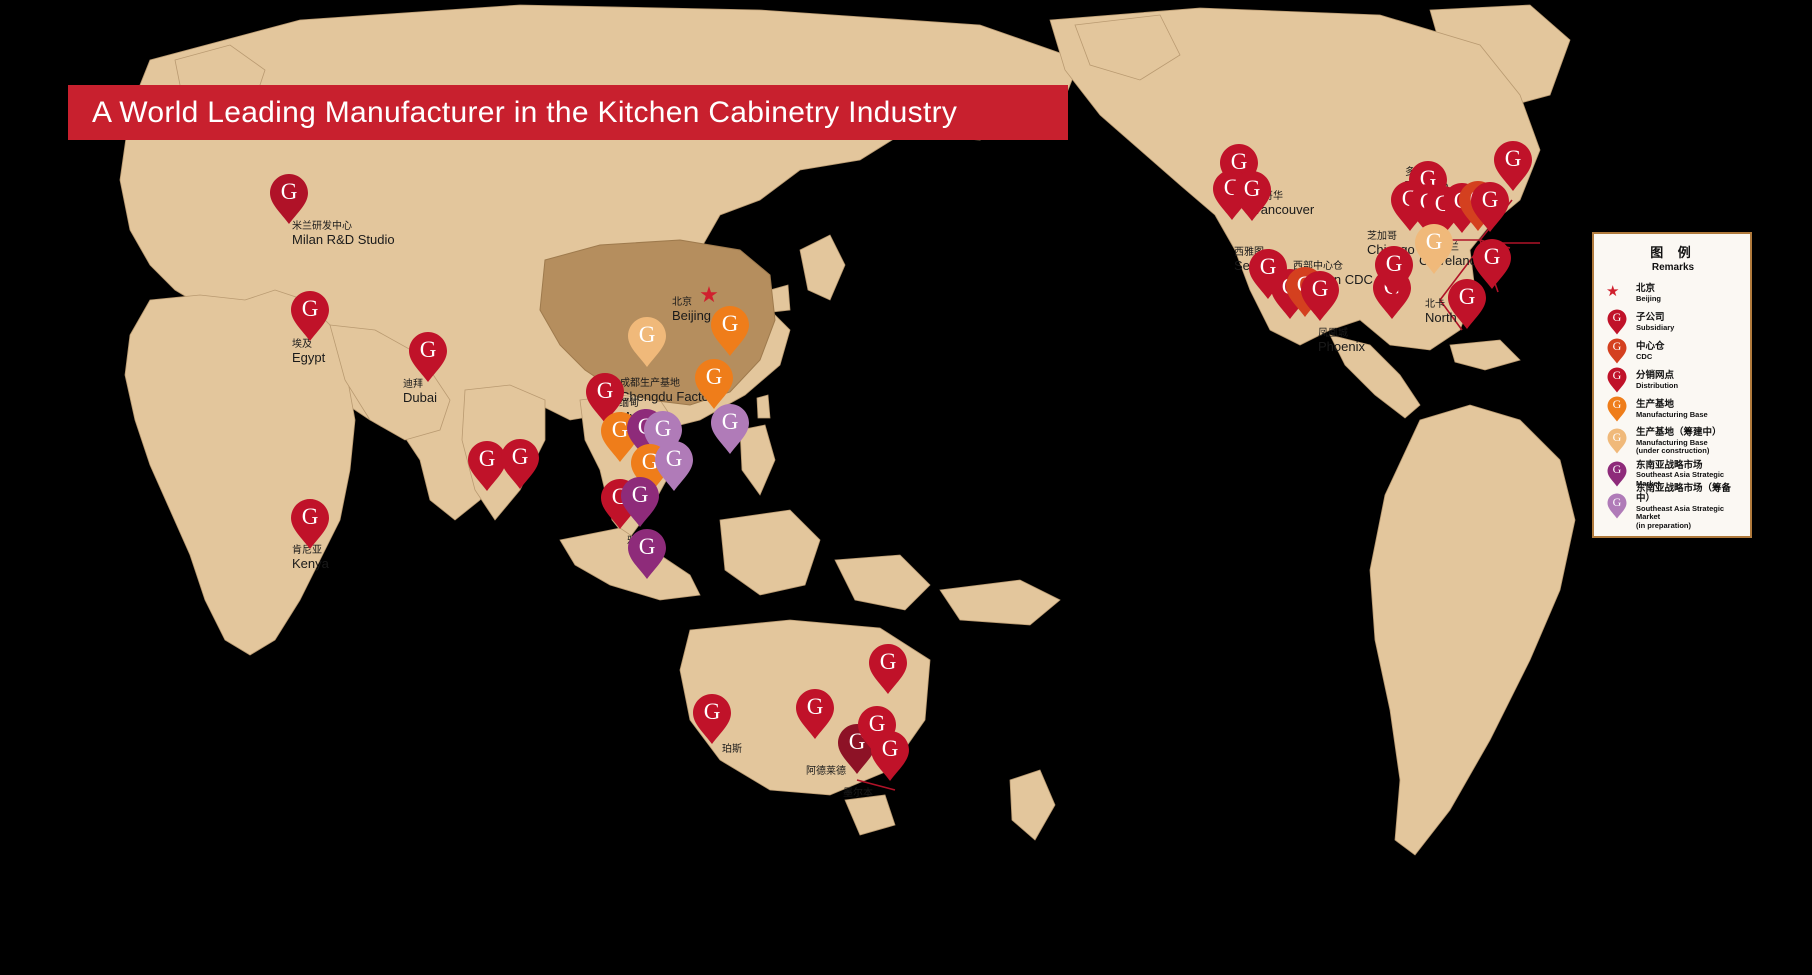  Describe the element at coordinates (289, 199) in the screenshot. I see `pin-milan: G` at that location.